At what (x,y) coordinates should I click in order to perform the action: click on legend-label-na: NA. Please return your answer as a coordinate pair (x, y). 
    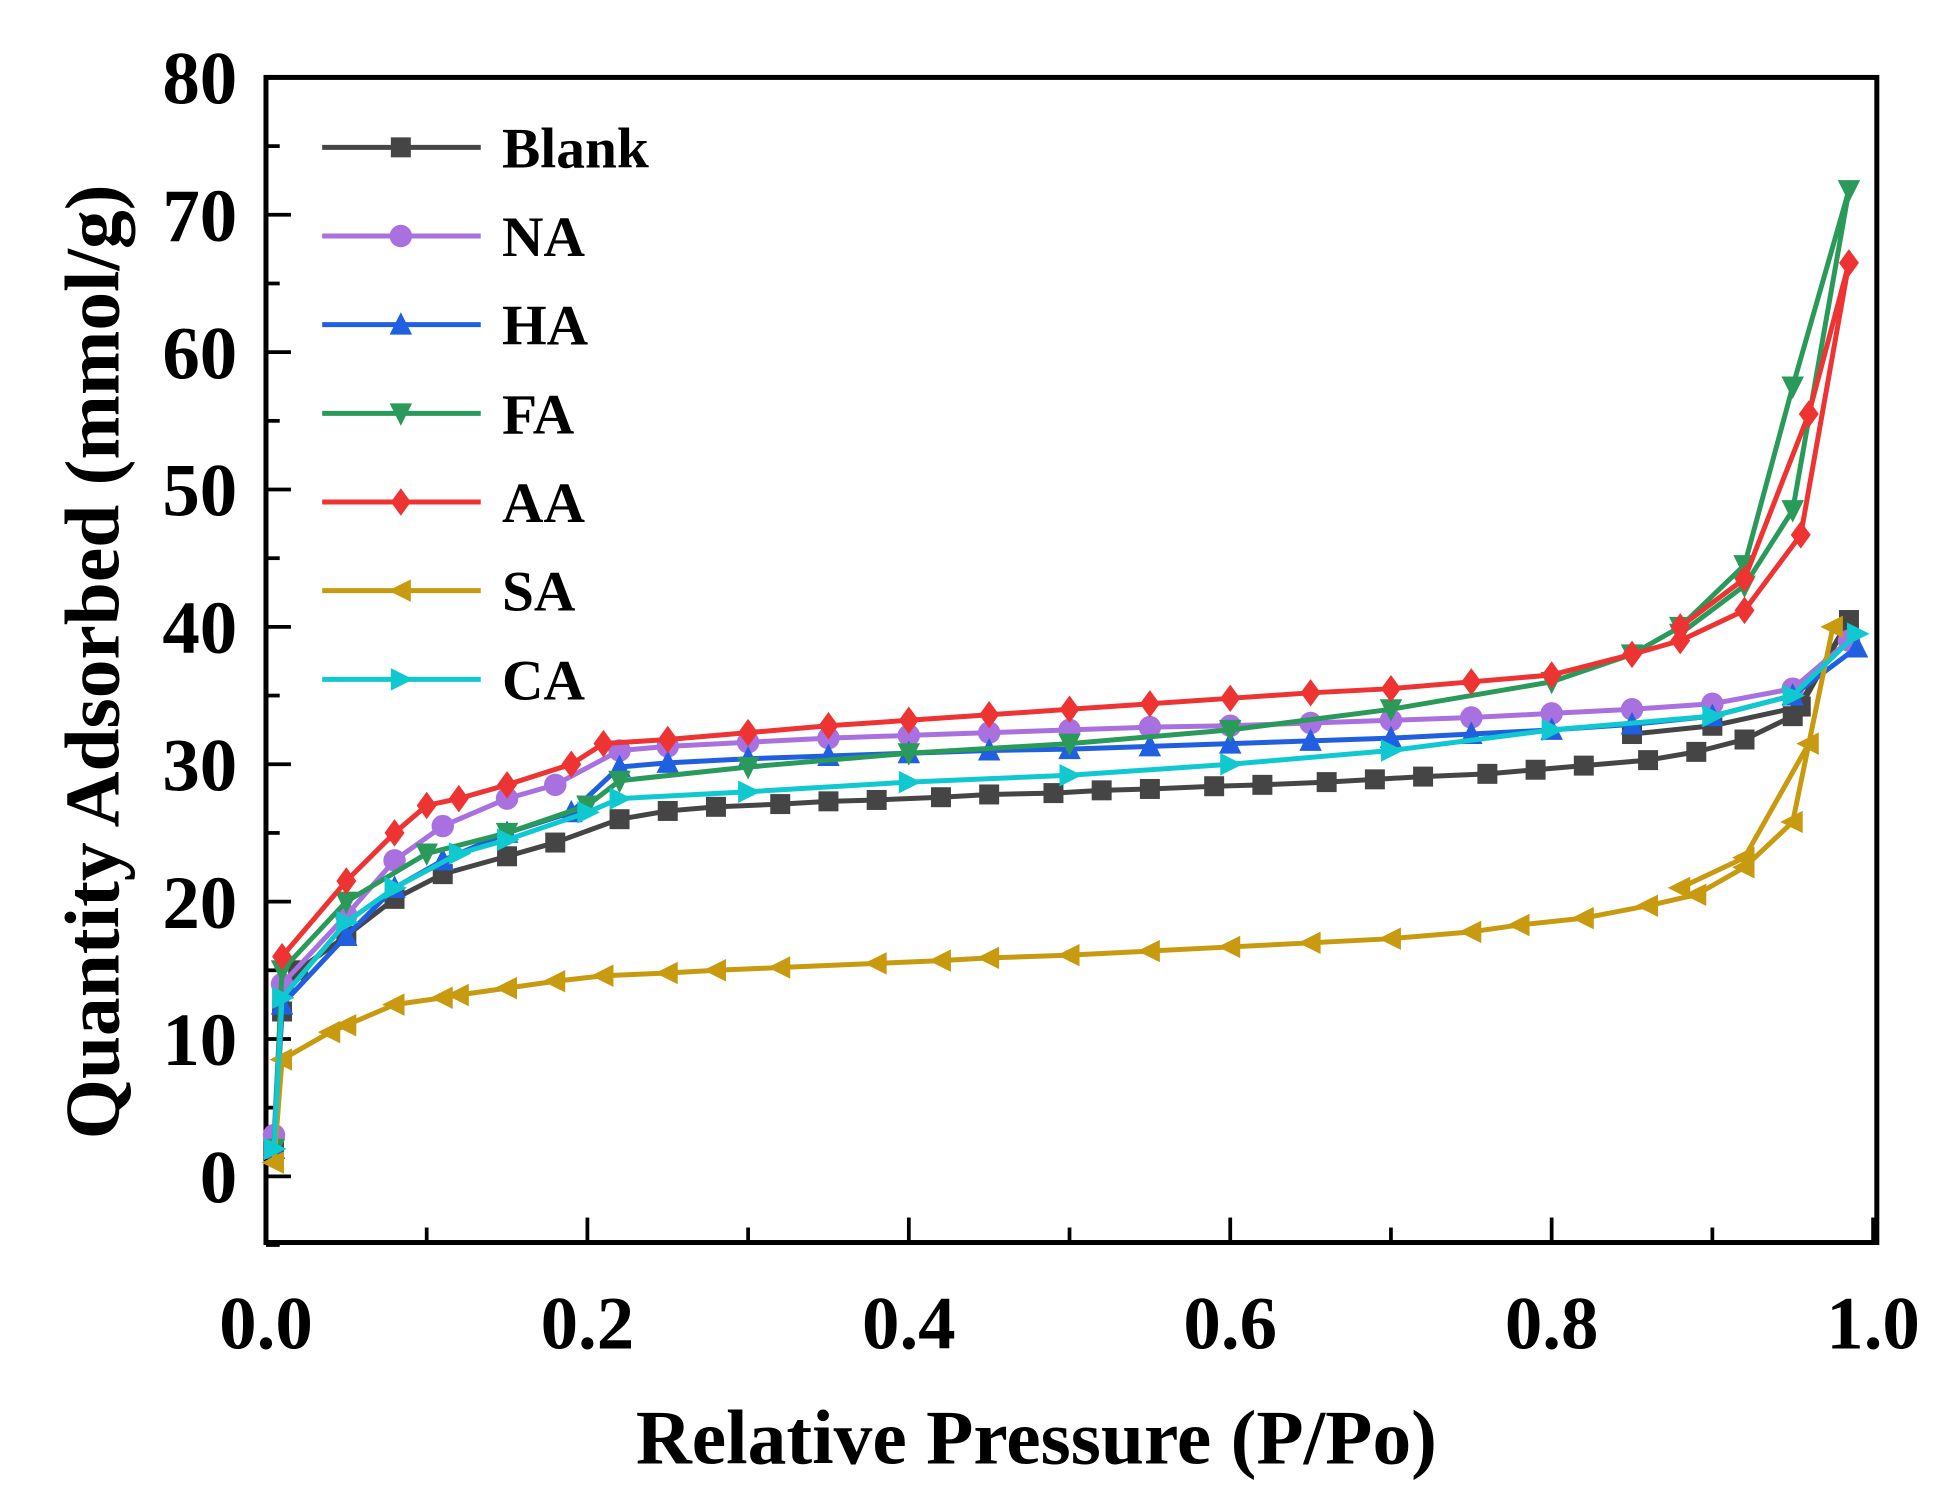
    Looking at the image, I should click on (543, 237).